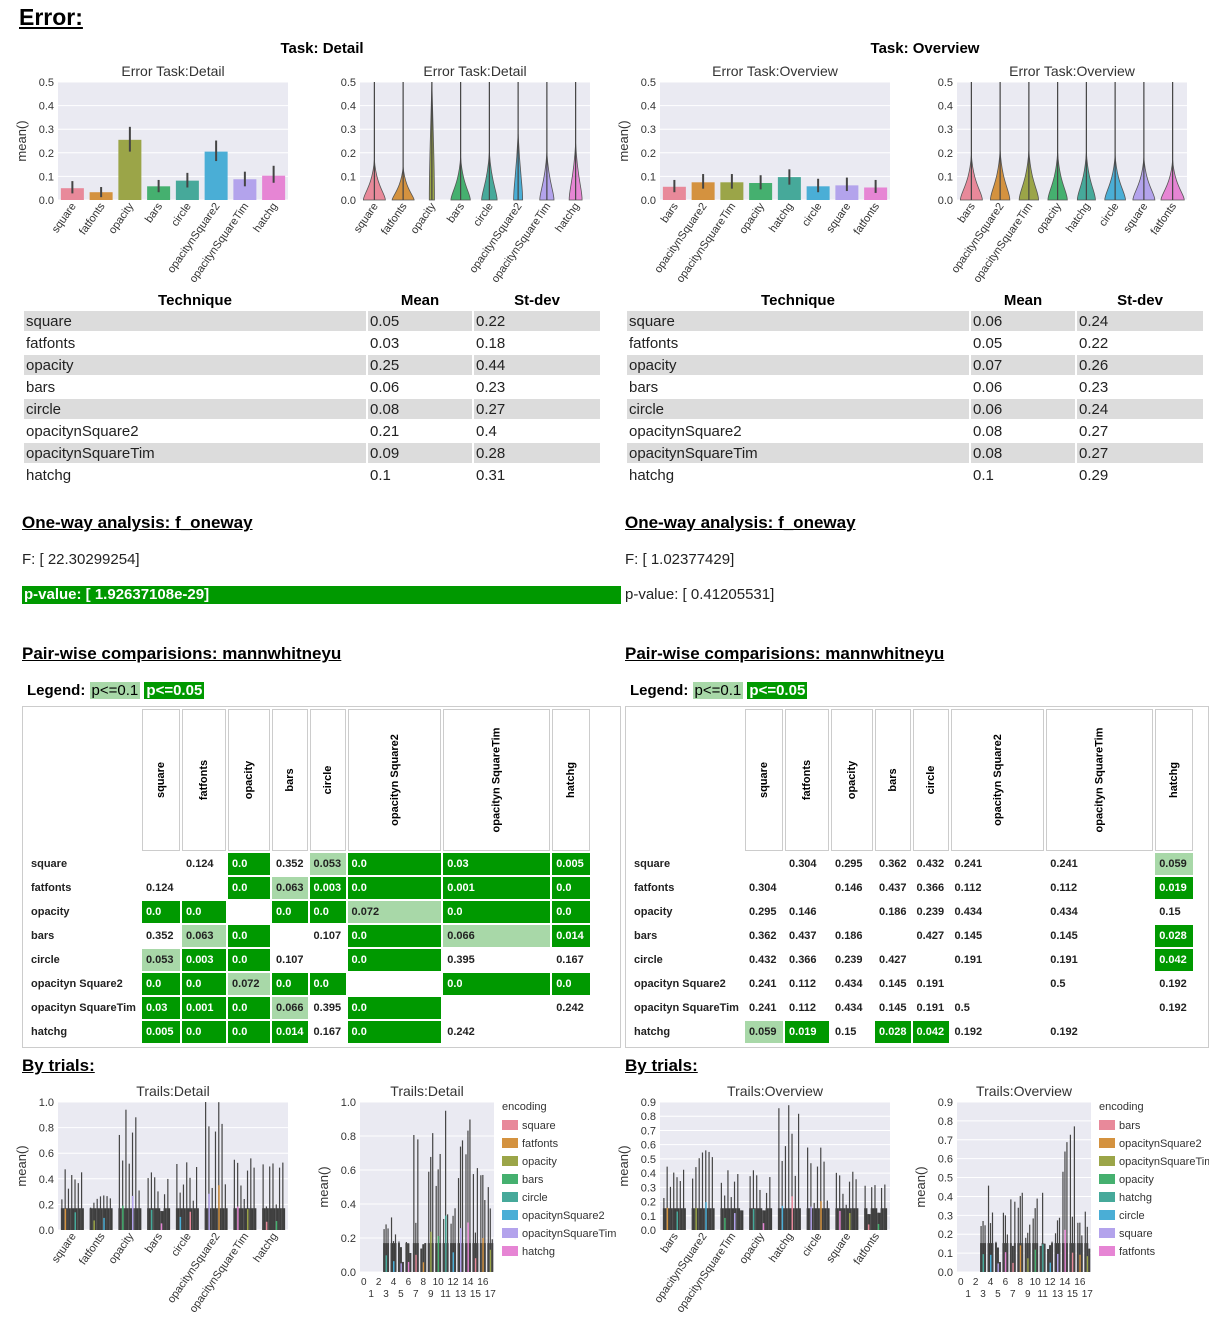 The width and height of the screenshot is (1209, 1330). What do you see at coordinates (394, 780) in the screenshot?
I see `column-header-label: opacityn Square2` at bounding box center [394, 780].